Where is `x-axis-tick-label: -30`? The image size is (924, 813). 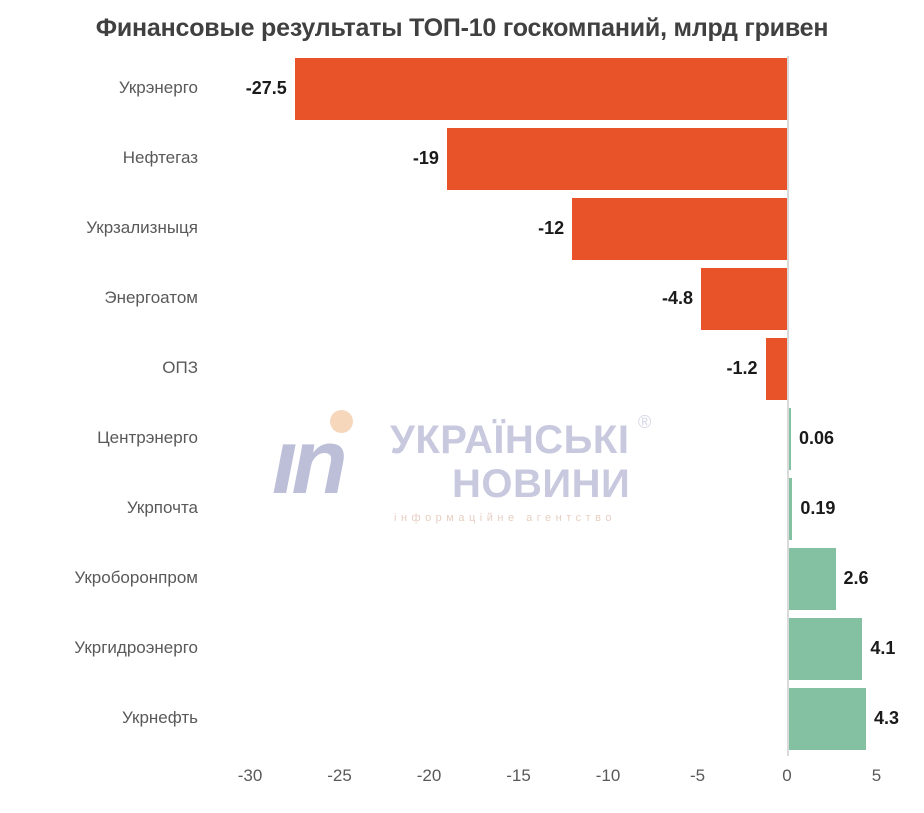 x-axis-tick-label: -30 is located at coordinates (250, 775).